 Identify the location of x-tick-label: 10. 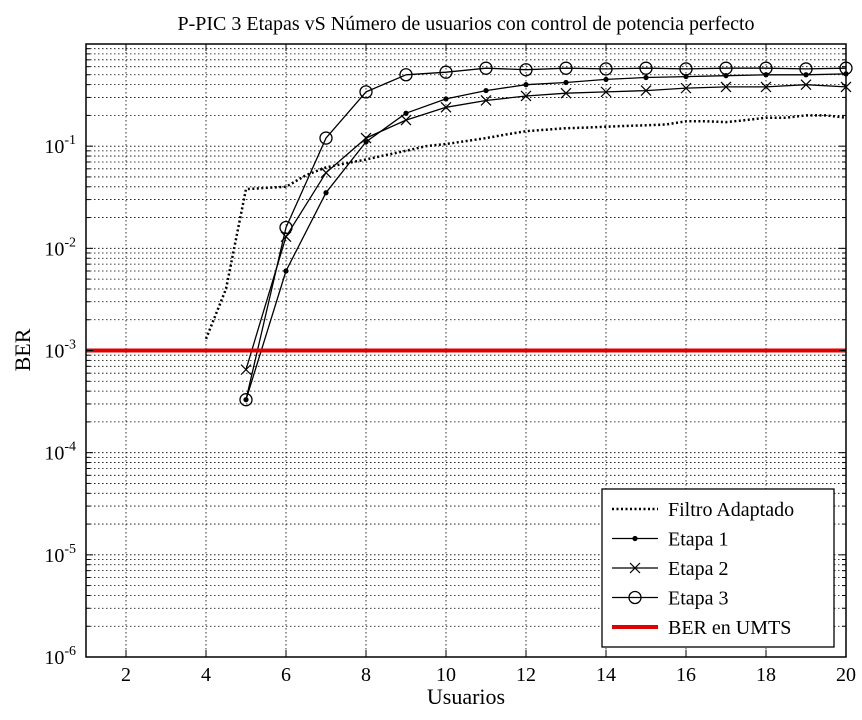
(446, 675).